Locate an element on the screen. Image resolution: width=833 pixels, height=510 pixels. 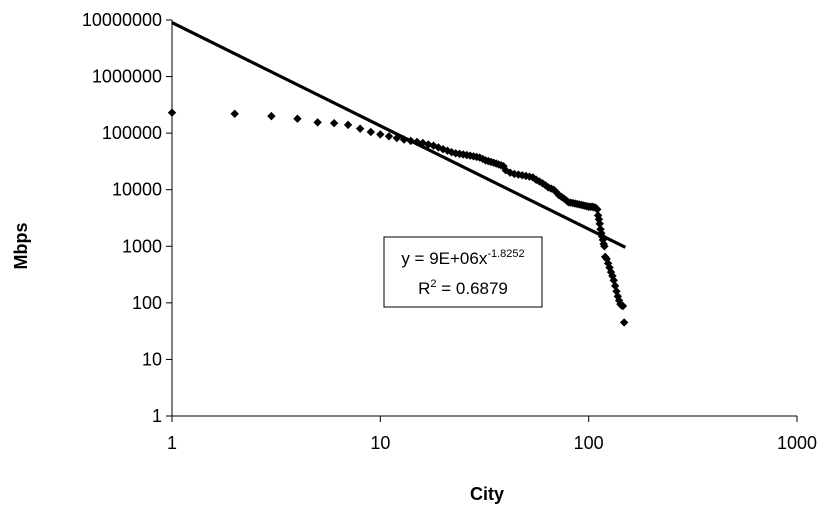
y-axis-title: Mbps is located at coordinates (21, 246).